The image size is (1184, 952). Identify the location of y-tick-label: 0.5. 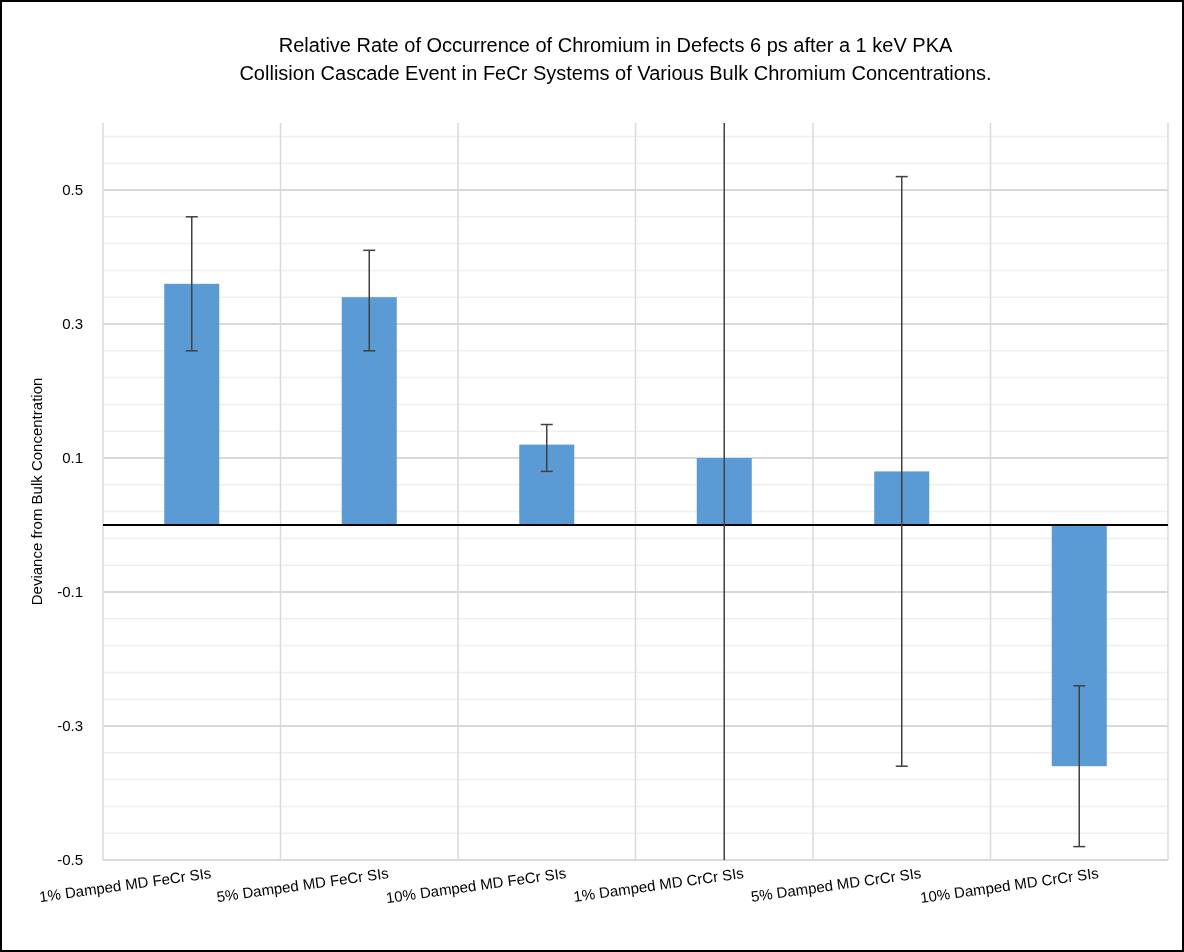
(72, 190).